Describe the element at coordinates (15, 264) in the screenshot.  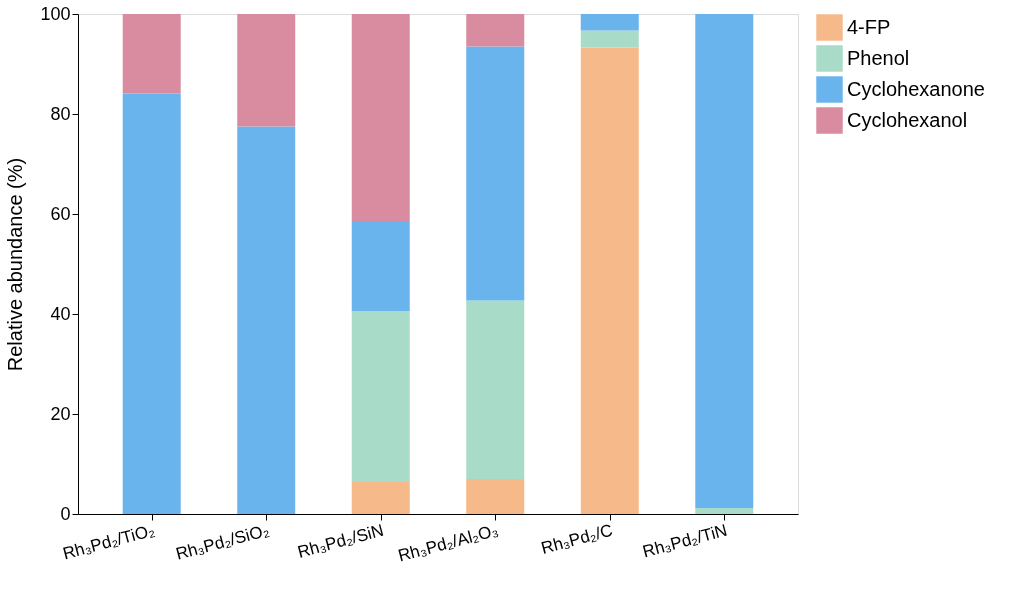
I see `y-axis-title: Relative abundance (%)` at that location.